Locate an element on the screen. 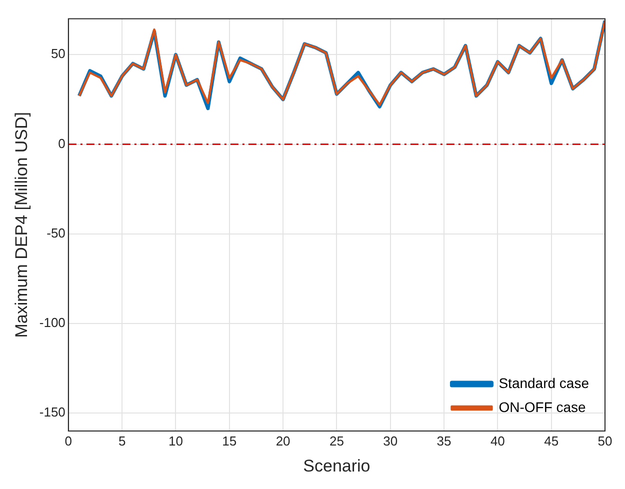  legend-label: Standard case is located at coordinates (544, 382).